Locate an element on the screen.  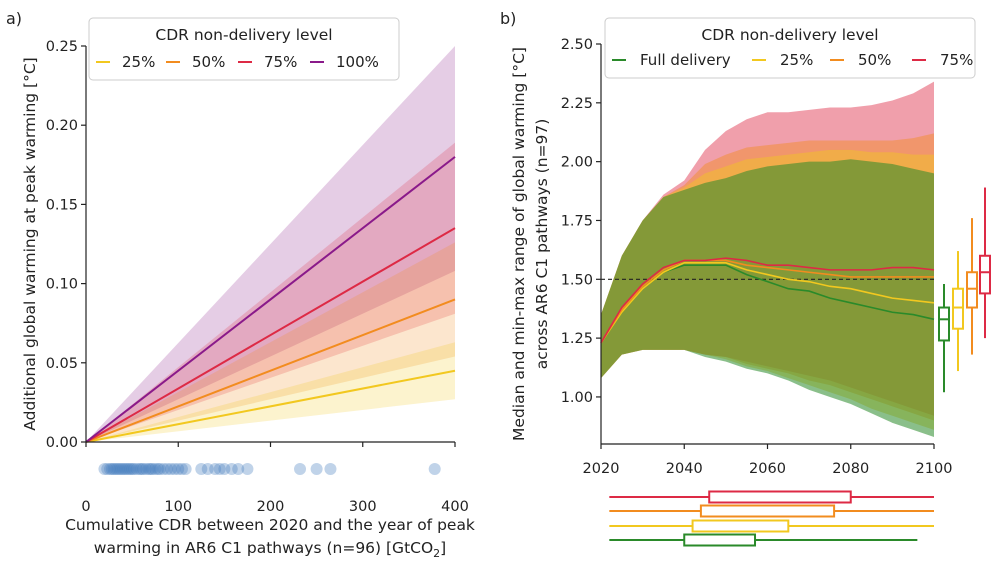
panel-b-y-ticks: 1.00 1.25 1.50 1.75 2.00 2.25 2.50 is located at coordinates (581, 221).